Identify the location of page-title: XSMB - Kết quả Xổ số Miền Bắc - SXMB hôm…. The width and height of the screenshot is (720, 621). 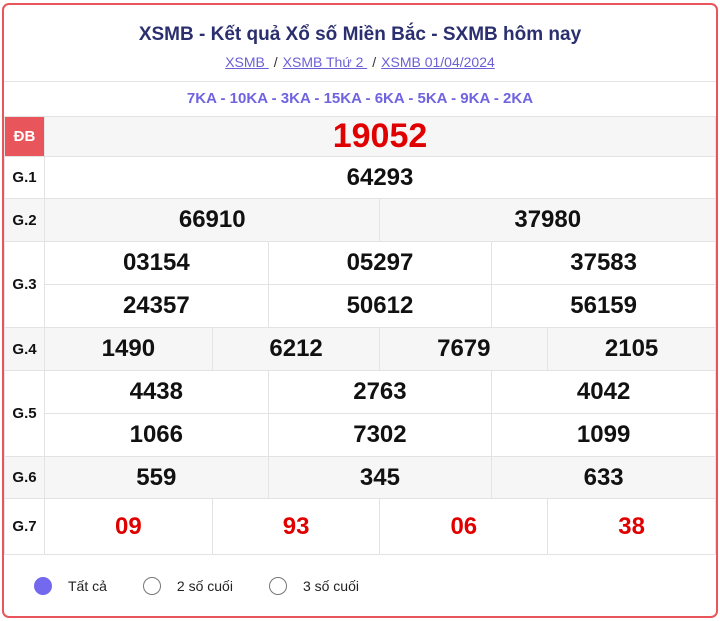
(360, 34).